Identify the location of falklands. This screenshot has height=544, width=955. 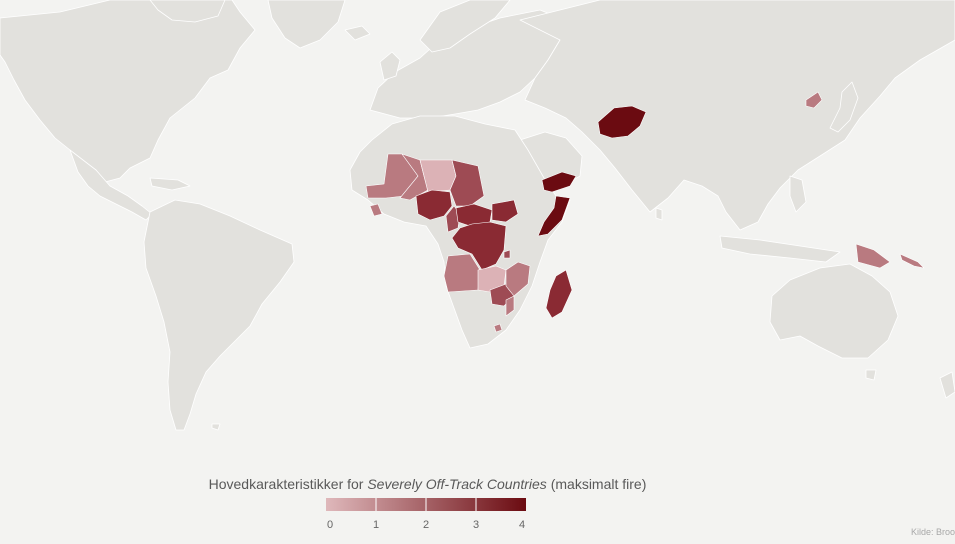
(216, 427).